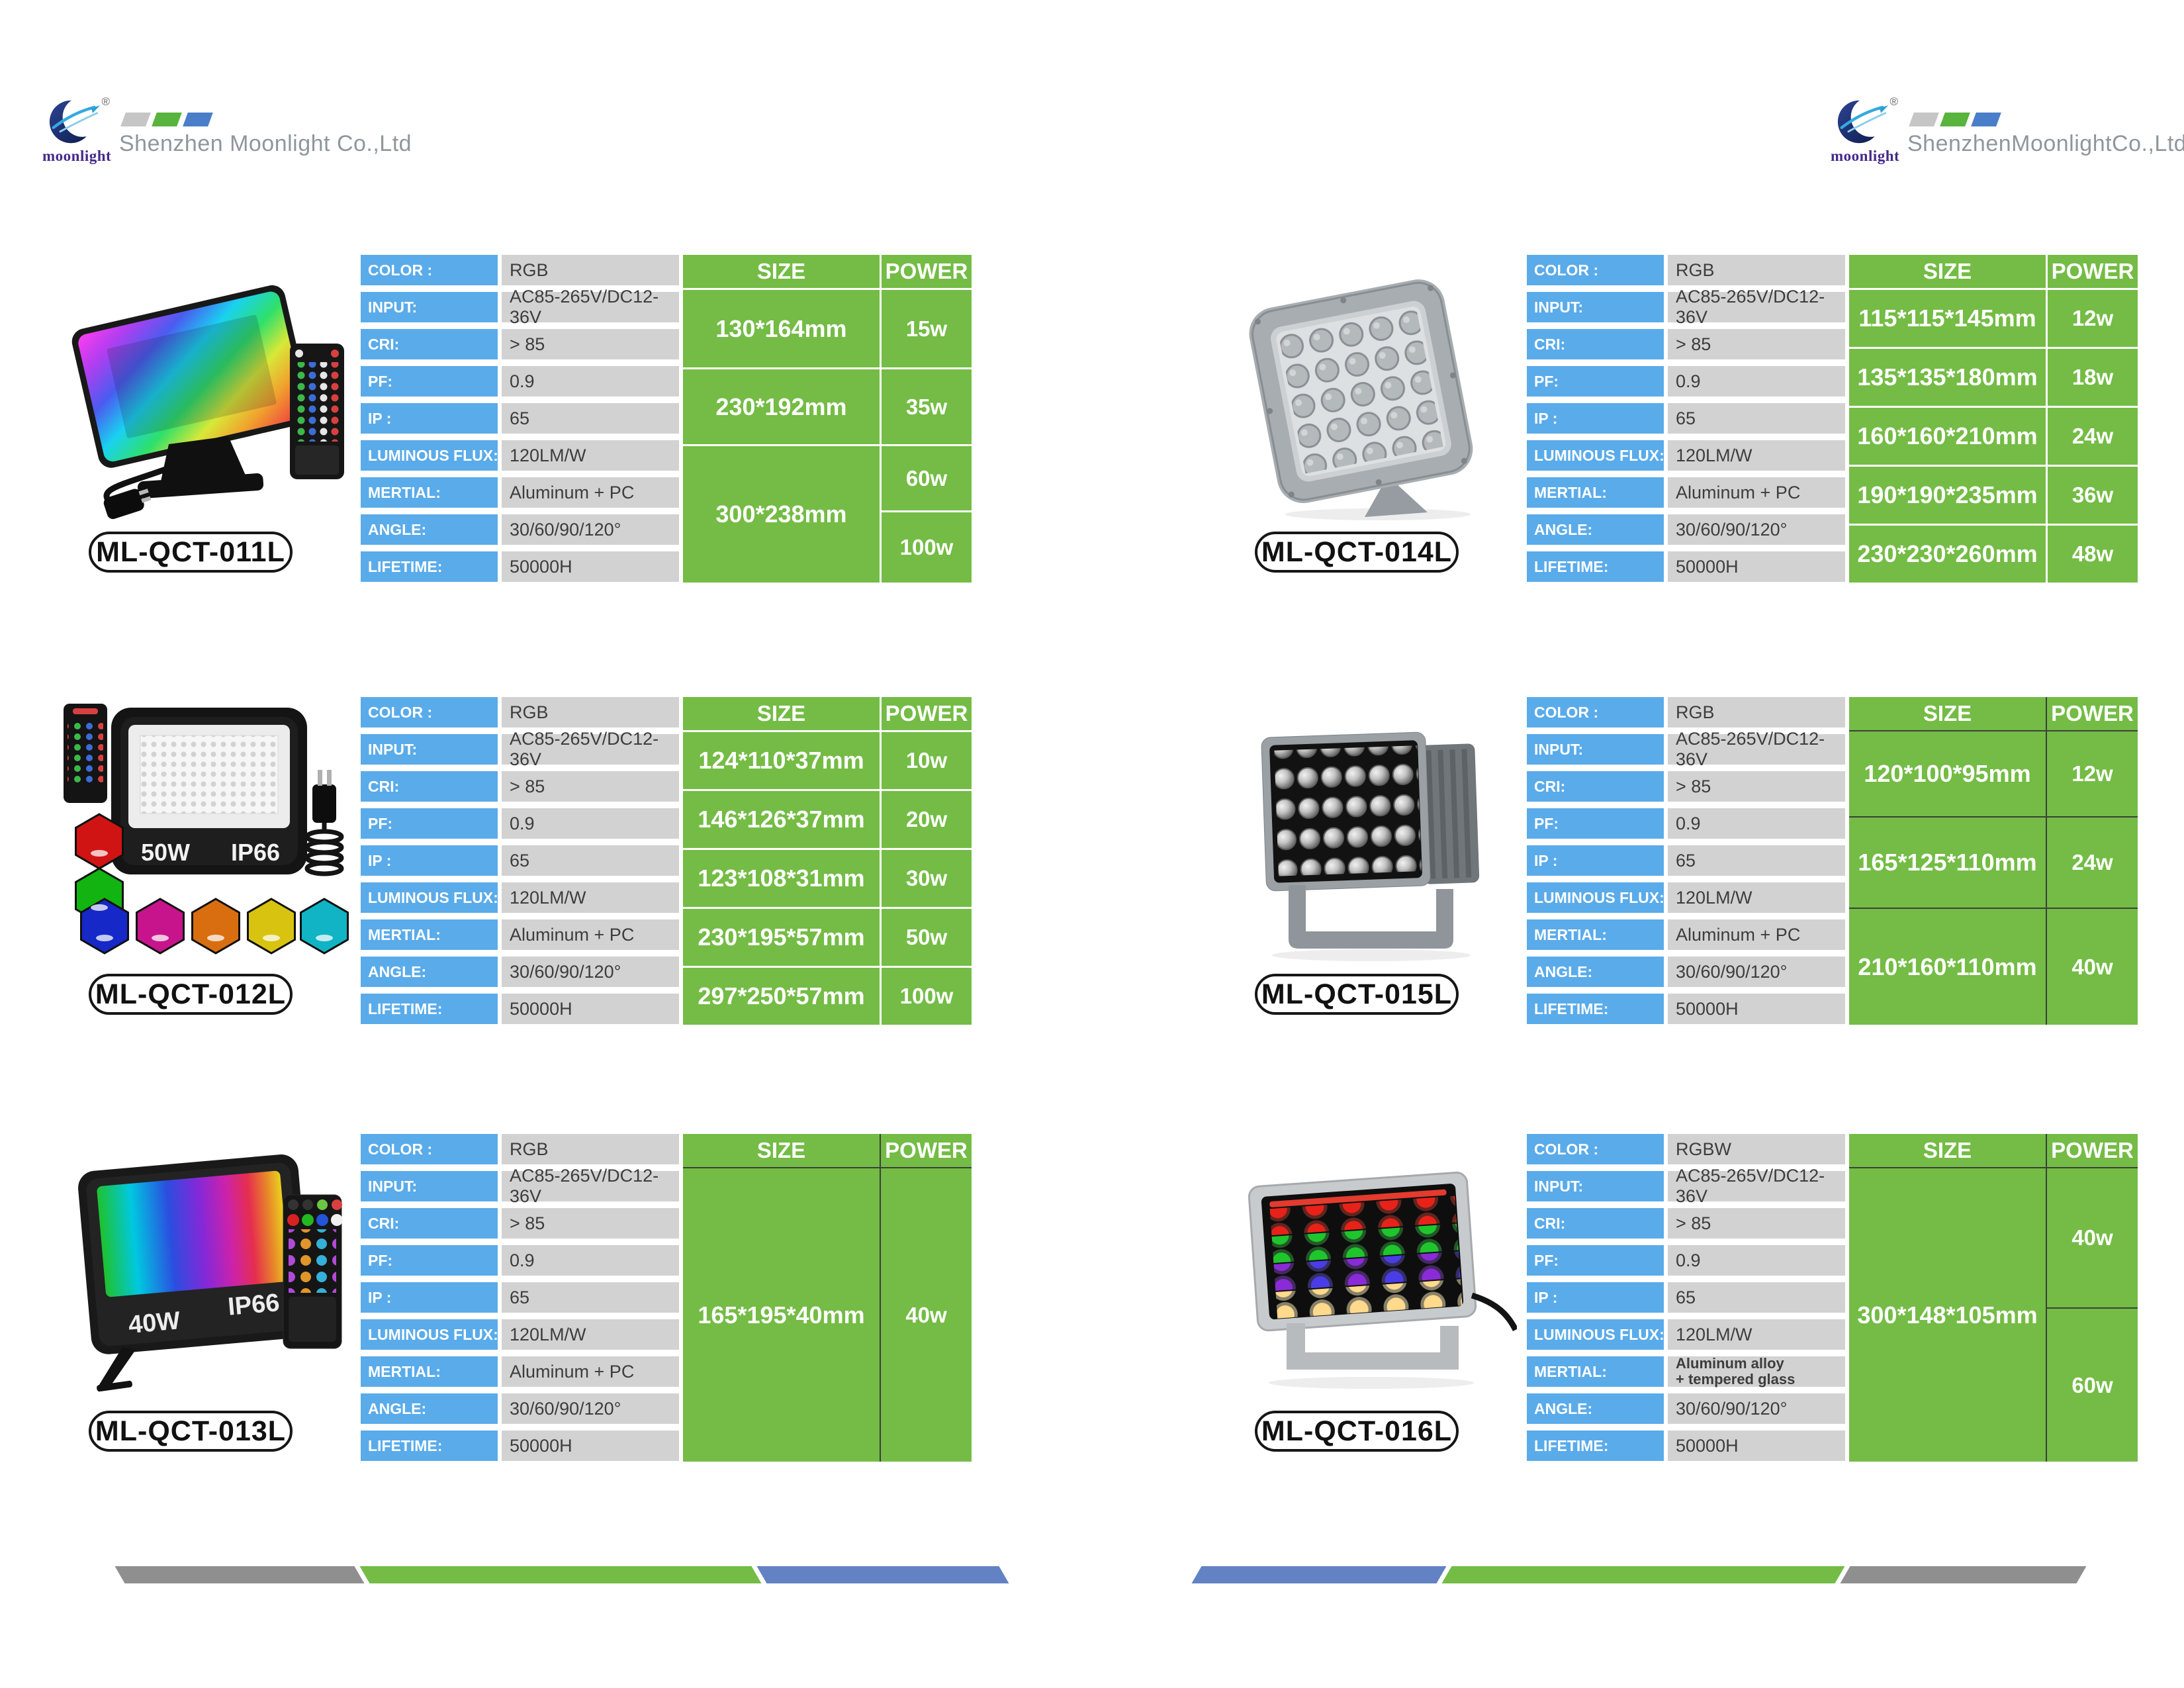  I want to click on red-light-bar, so click(1358, 1198).